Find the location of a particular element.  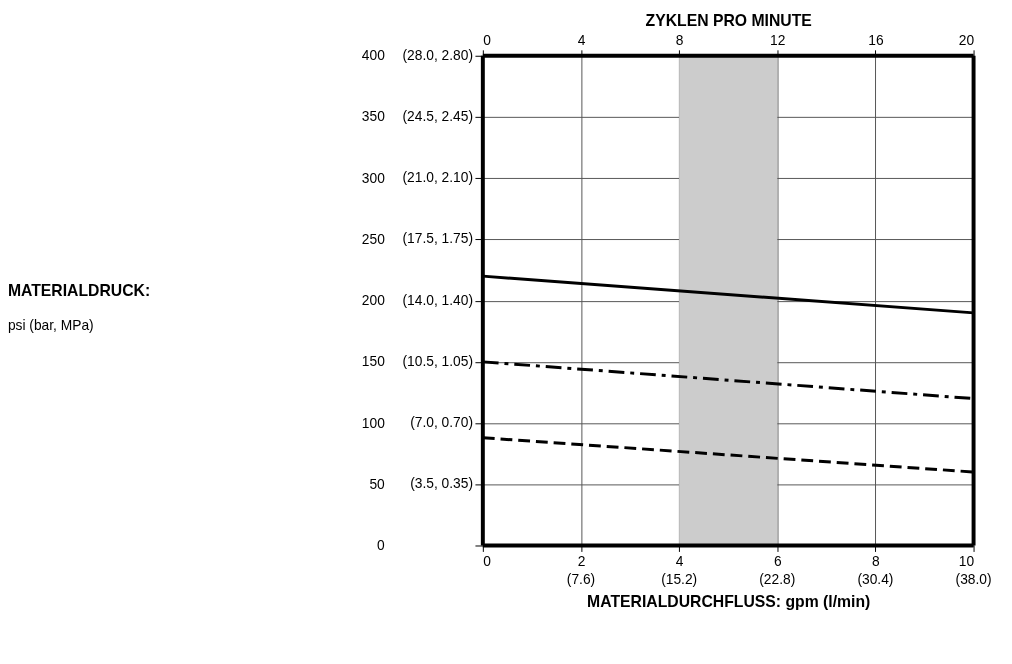

y-tick-label: 350 is located at coordinates (373, 117).